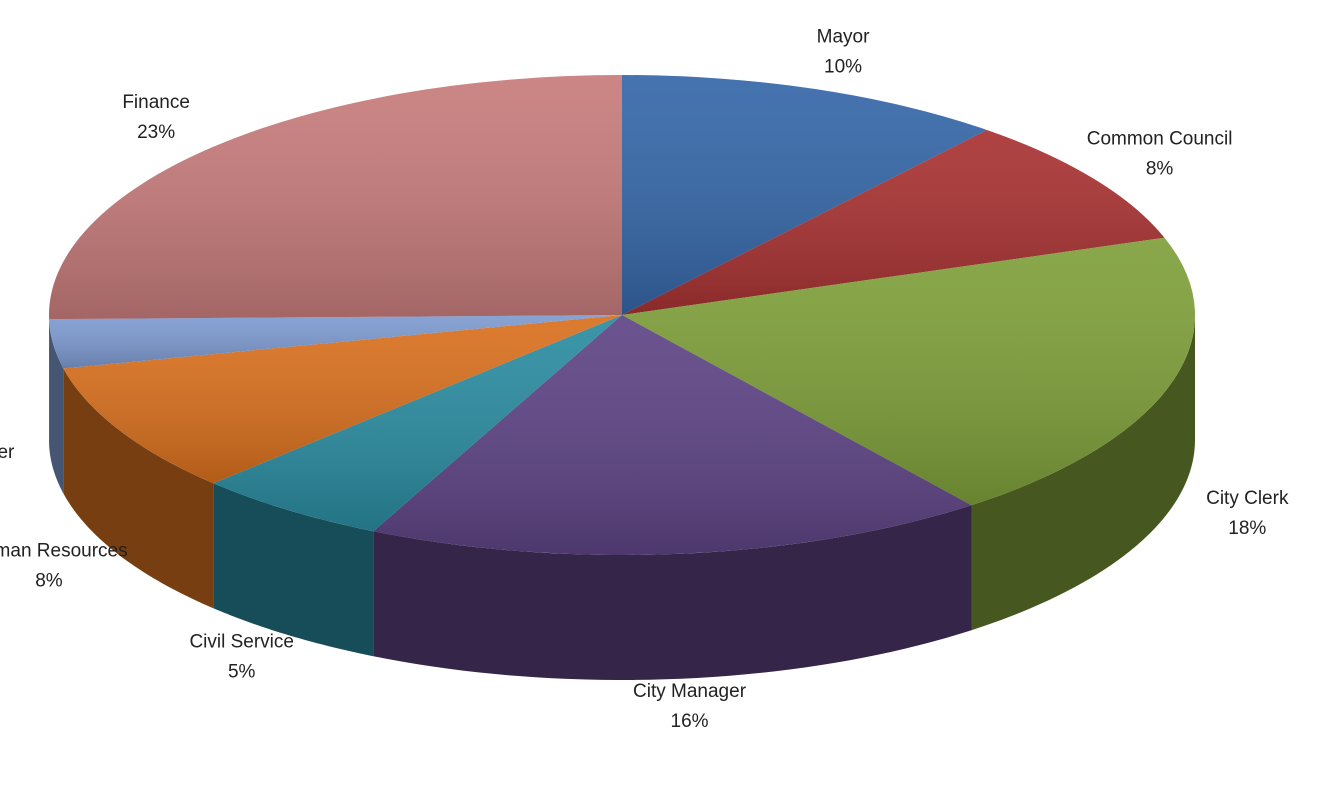  Describe the element at coordinates (241, 641) in the screenshot. I see `data-label-name: Civil Service` at that location.